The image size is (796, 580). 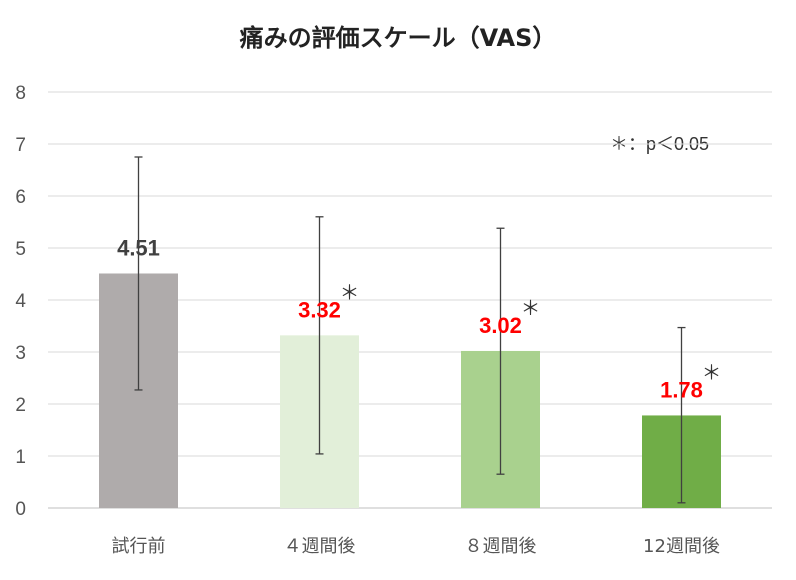 What do you see at coordinates (20, 145) in the screenshot?
I see `y-tick-label: 7` at bounding box center [20, 145].